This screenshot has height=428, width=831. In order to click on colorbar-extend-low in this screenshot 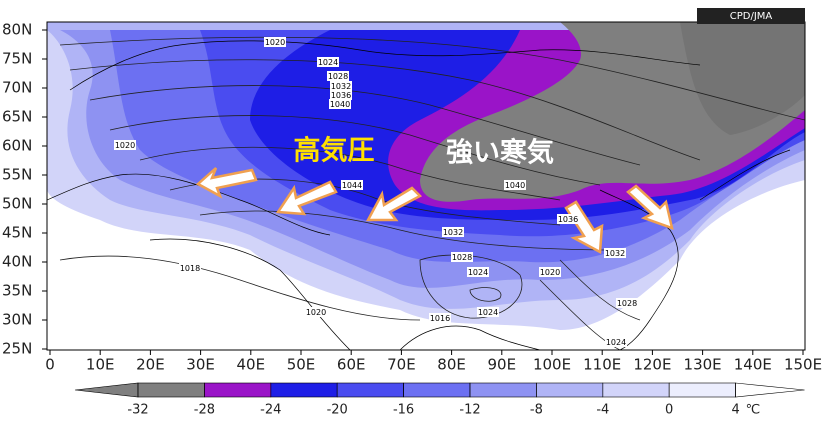, I will do `click(106, 390)`.